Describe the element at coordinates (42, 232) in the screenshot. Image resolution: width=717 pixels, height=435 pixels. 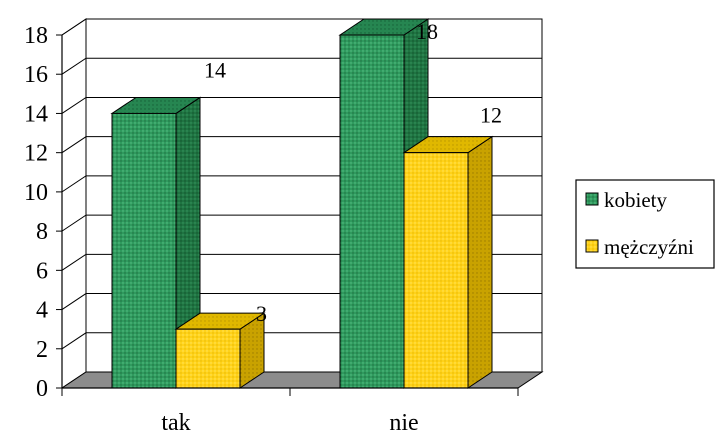
I see `y-tick-label: 8` at that location.